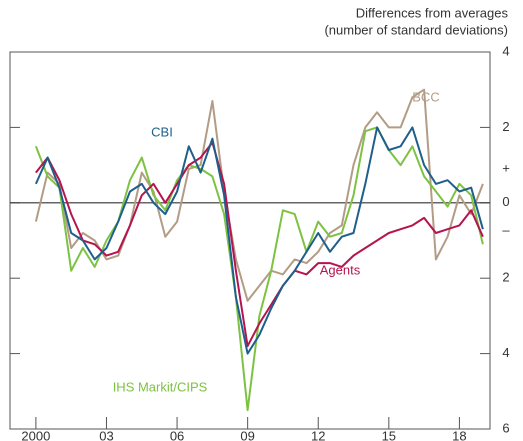  I want to click on units-label: (number of standard deviations), so click(416, 29).